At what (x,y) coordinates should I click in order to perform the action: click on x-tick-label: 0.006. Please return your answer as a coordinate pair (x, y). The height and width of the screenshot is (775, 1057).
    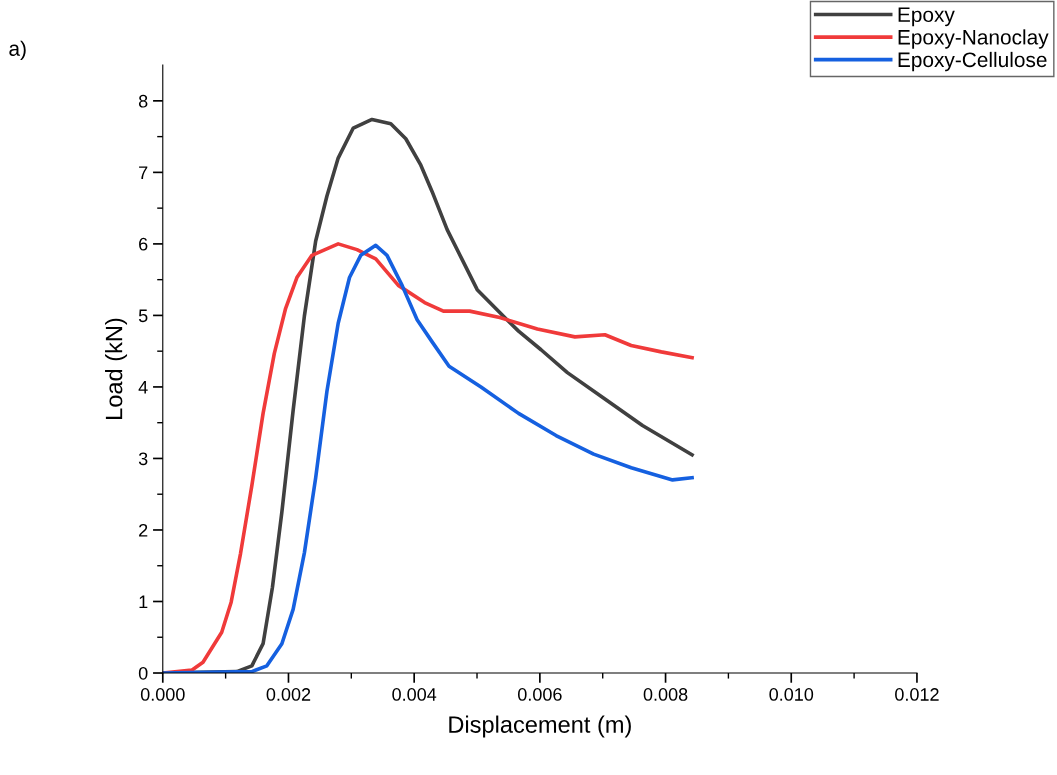
    Looking at the image, I should click on (539, 694).